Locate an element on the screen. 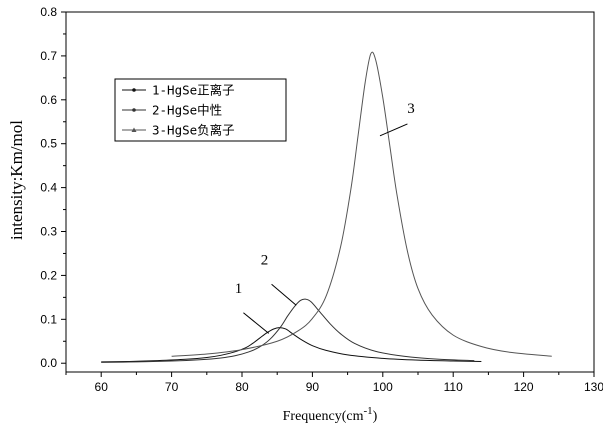 This screenshot has width=603, height=430. x-tick-label: 130 is located at coordinates (593, 387).